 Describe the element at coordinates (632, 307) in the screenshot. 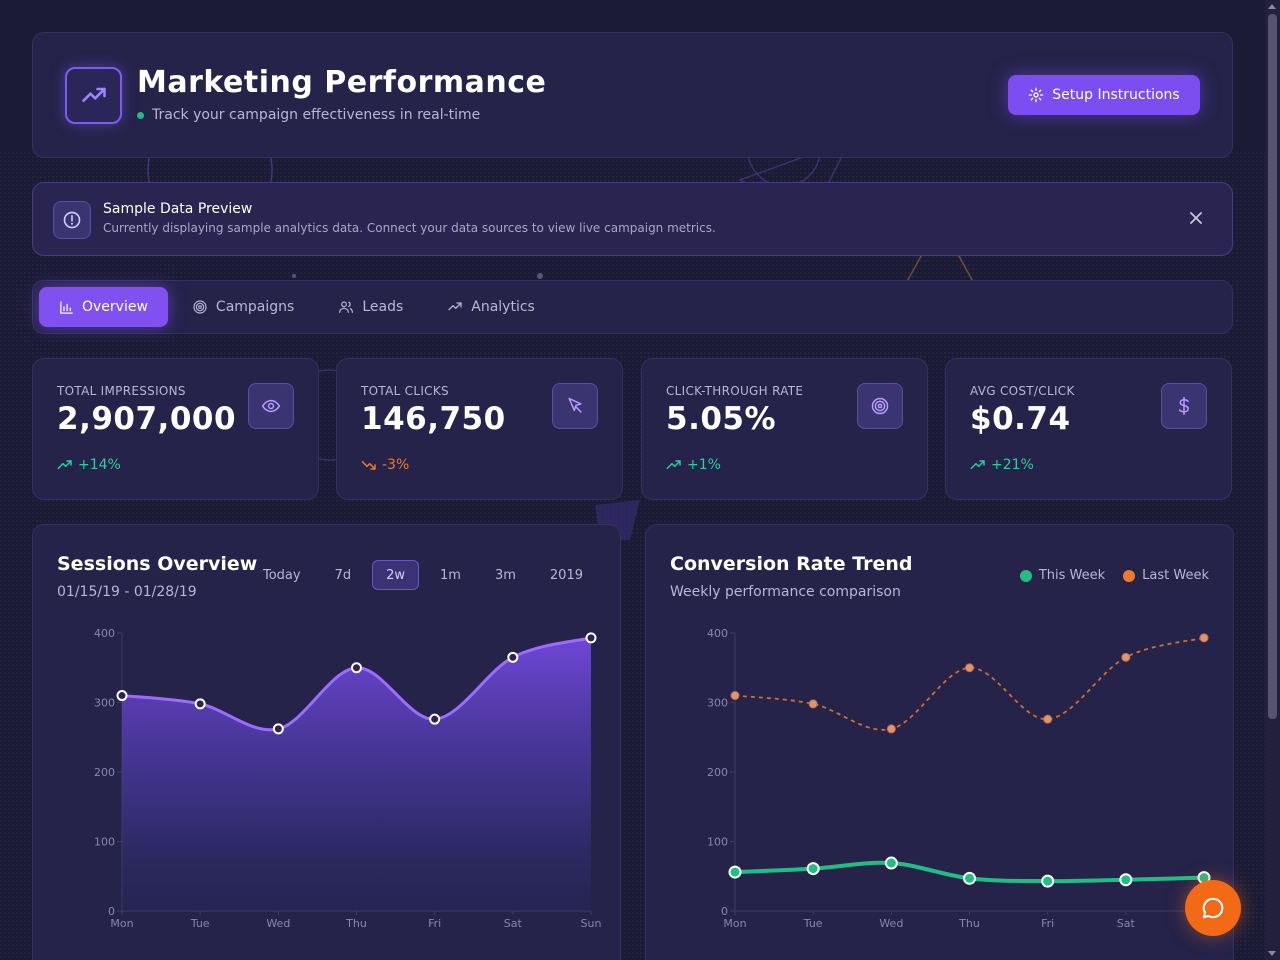

I see `tab-bar: Overview Campaigns Leads Analytics` at that location.